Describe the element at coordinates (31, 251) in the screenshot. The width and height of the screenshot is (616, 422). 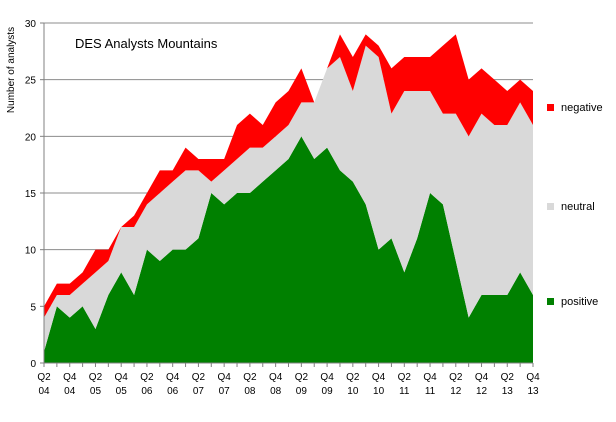
I see `y-tick-label: 10` at that location.